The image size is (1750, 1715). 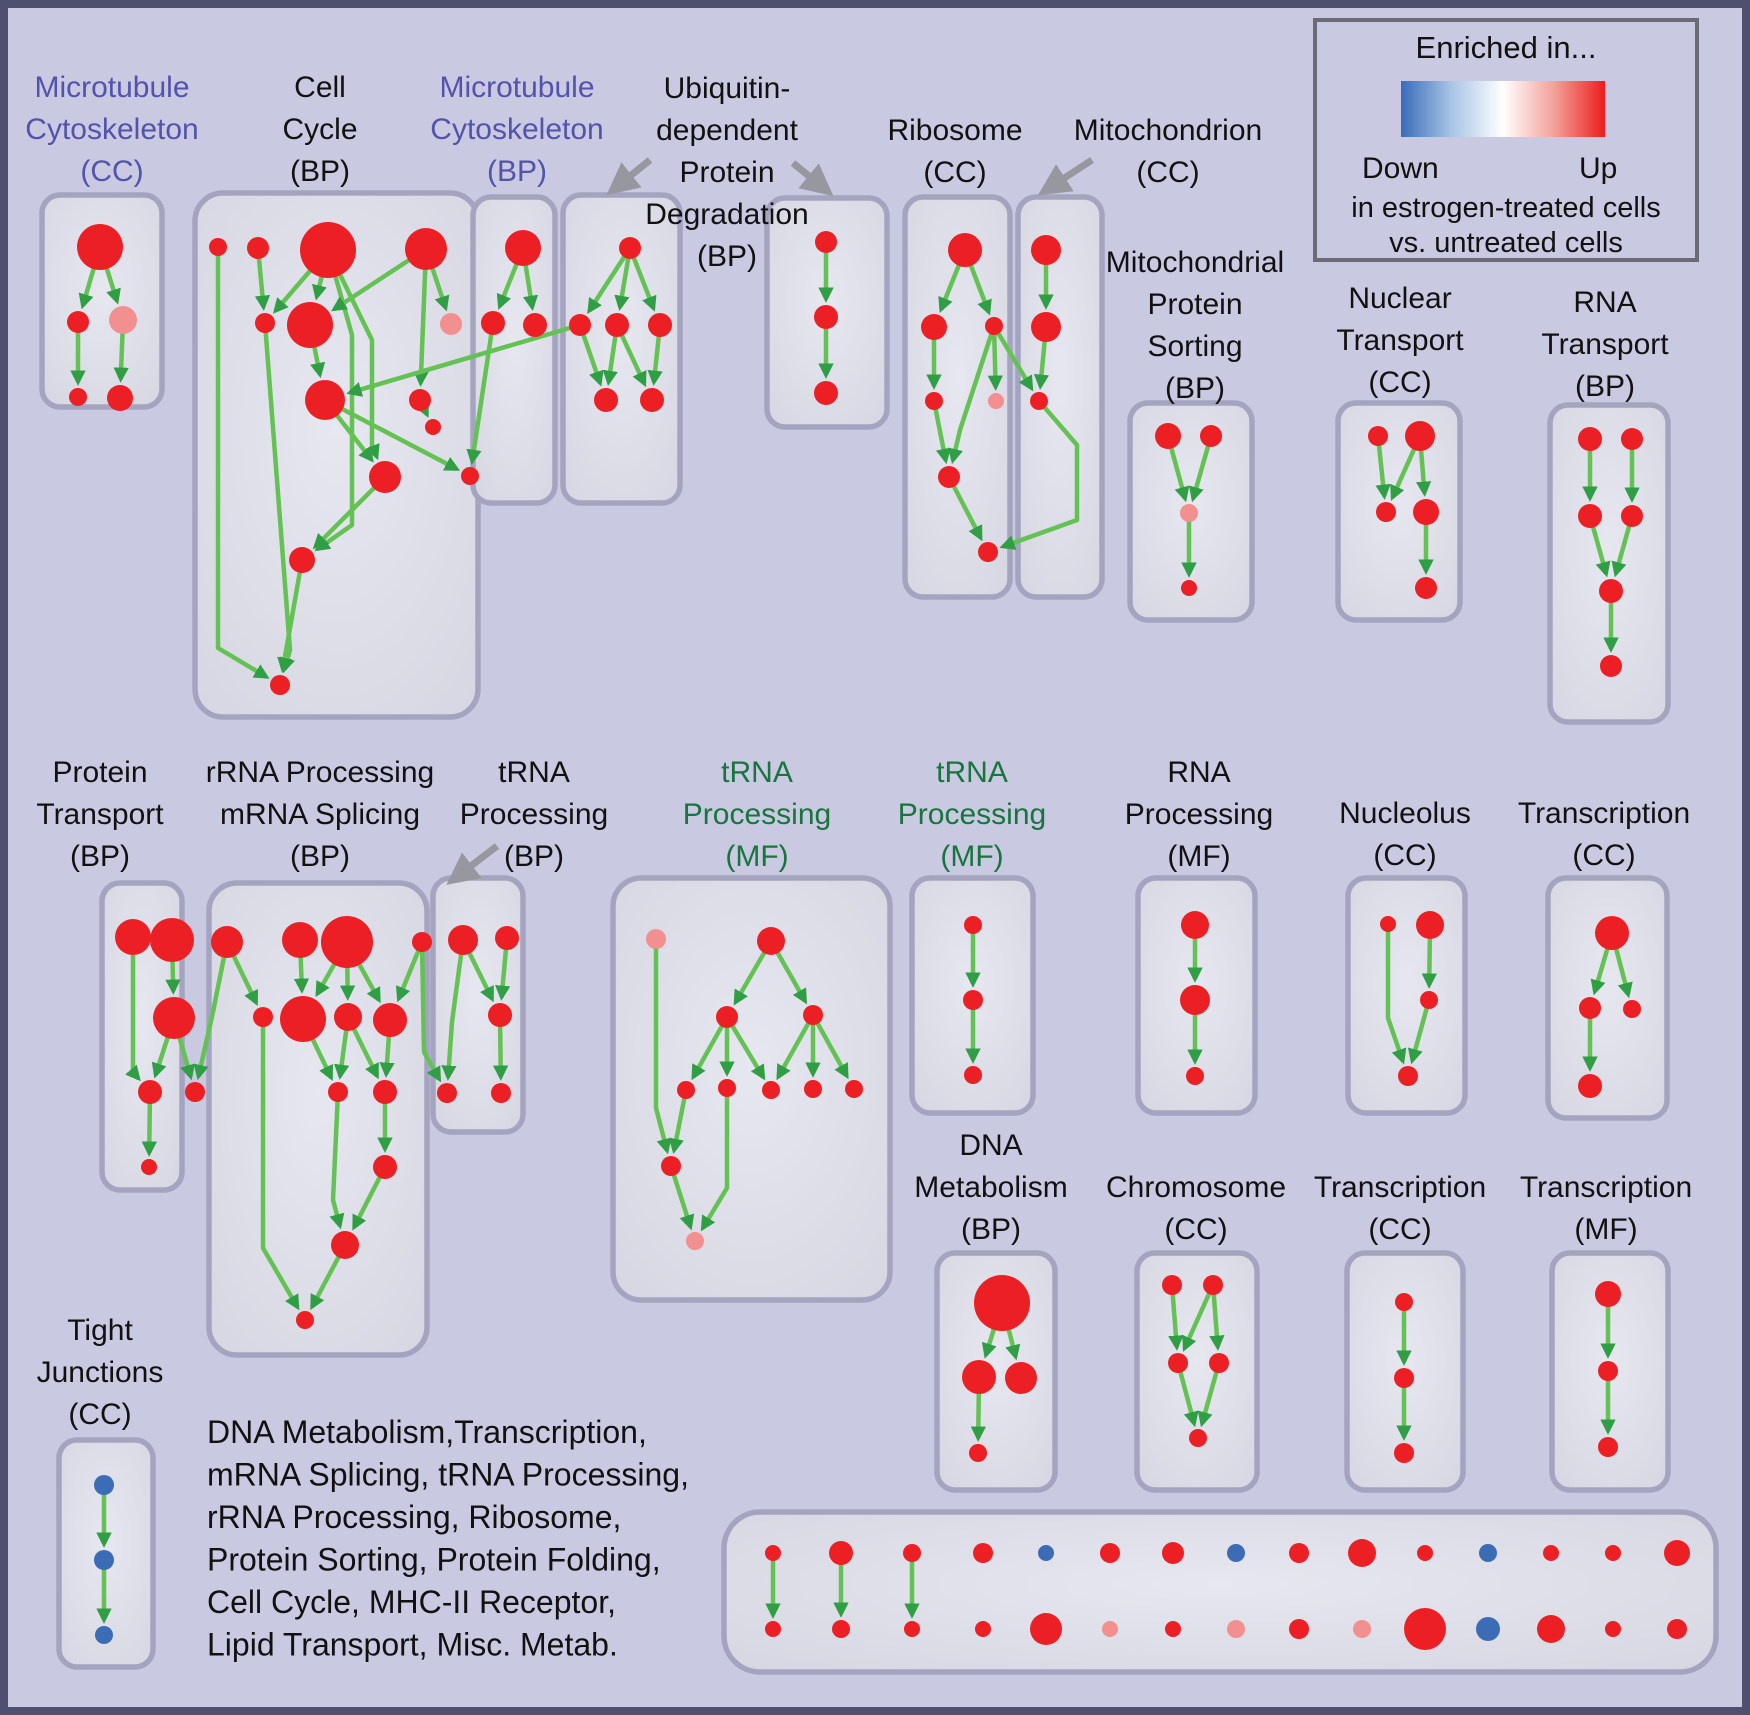 What do you see at coordinates (150, 1092) in the screenshot?
I see `node-pt4` at bounding box center [150, 1092].